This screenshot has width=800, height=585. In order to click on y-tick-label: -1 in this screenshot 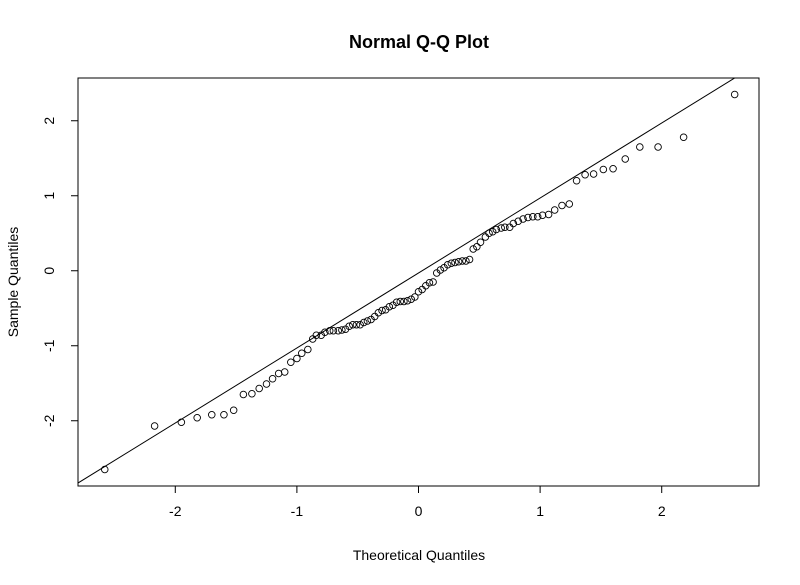, I will do `click(49, 345)`.